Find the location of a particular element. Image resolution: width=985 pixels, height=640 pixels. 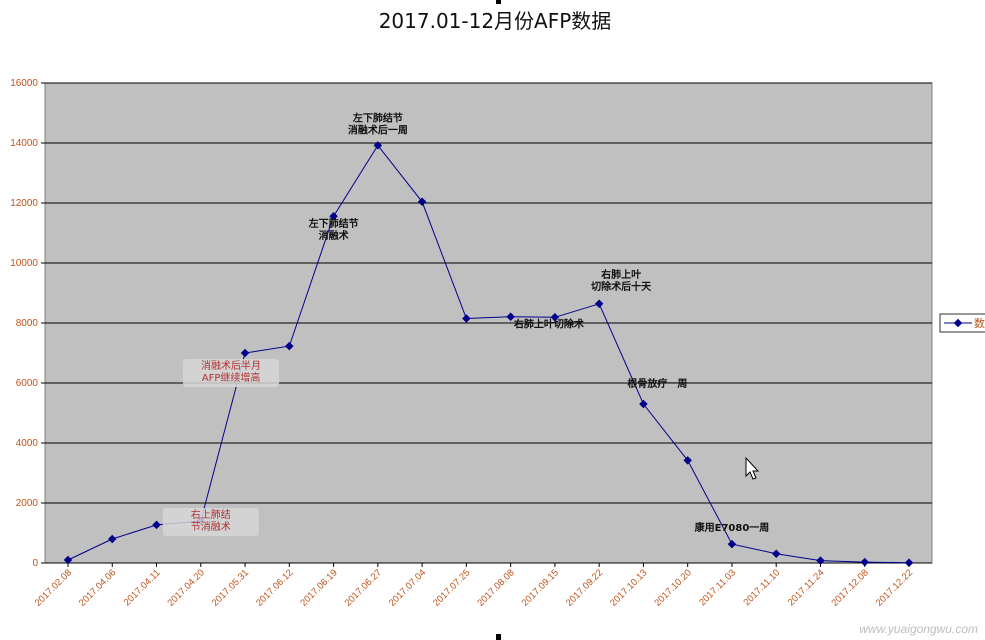

annotation-text: 消融术后半月 is located at coordinates (231, 365).